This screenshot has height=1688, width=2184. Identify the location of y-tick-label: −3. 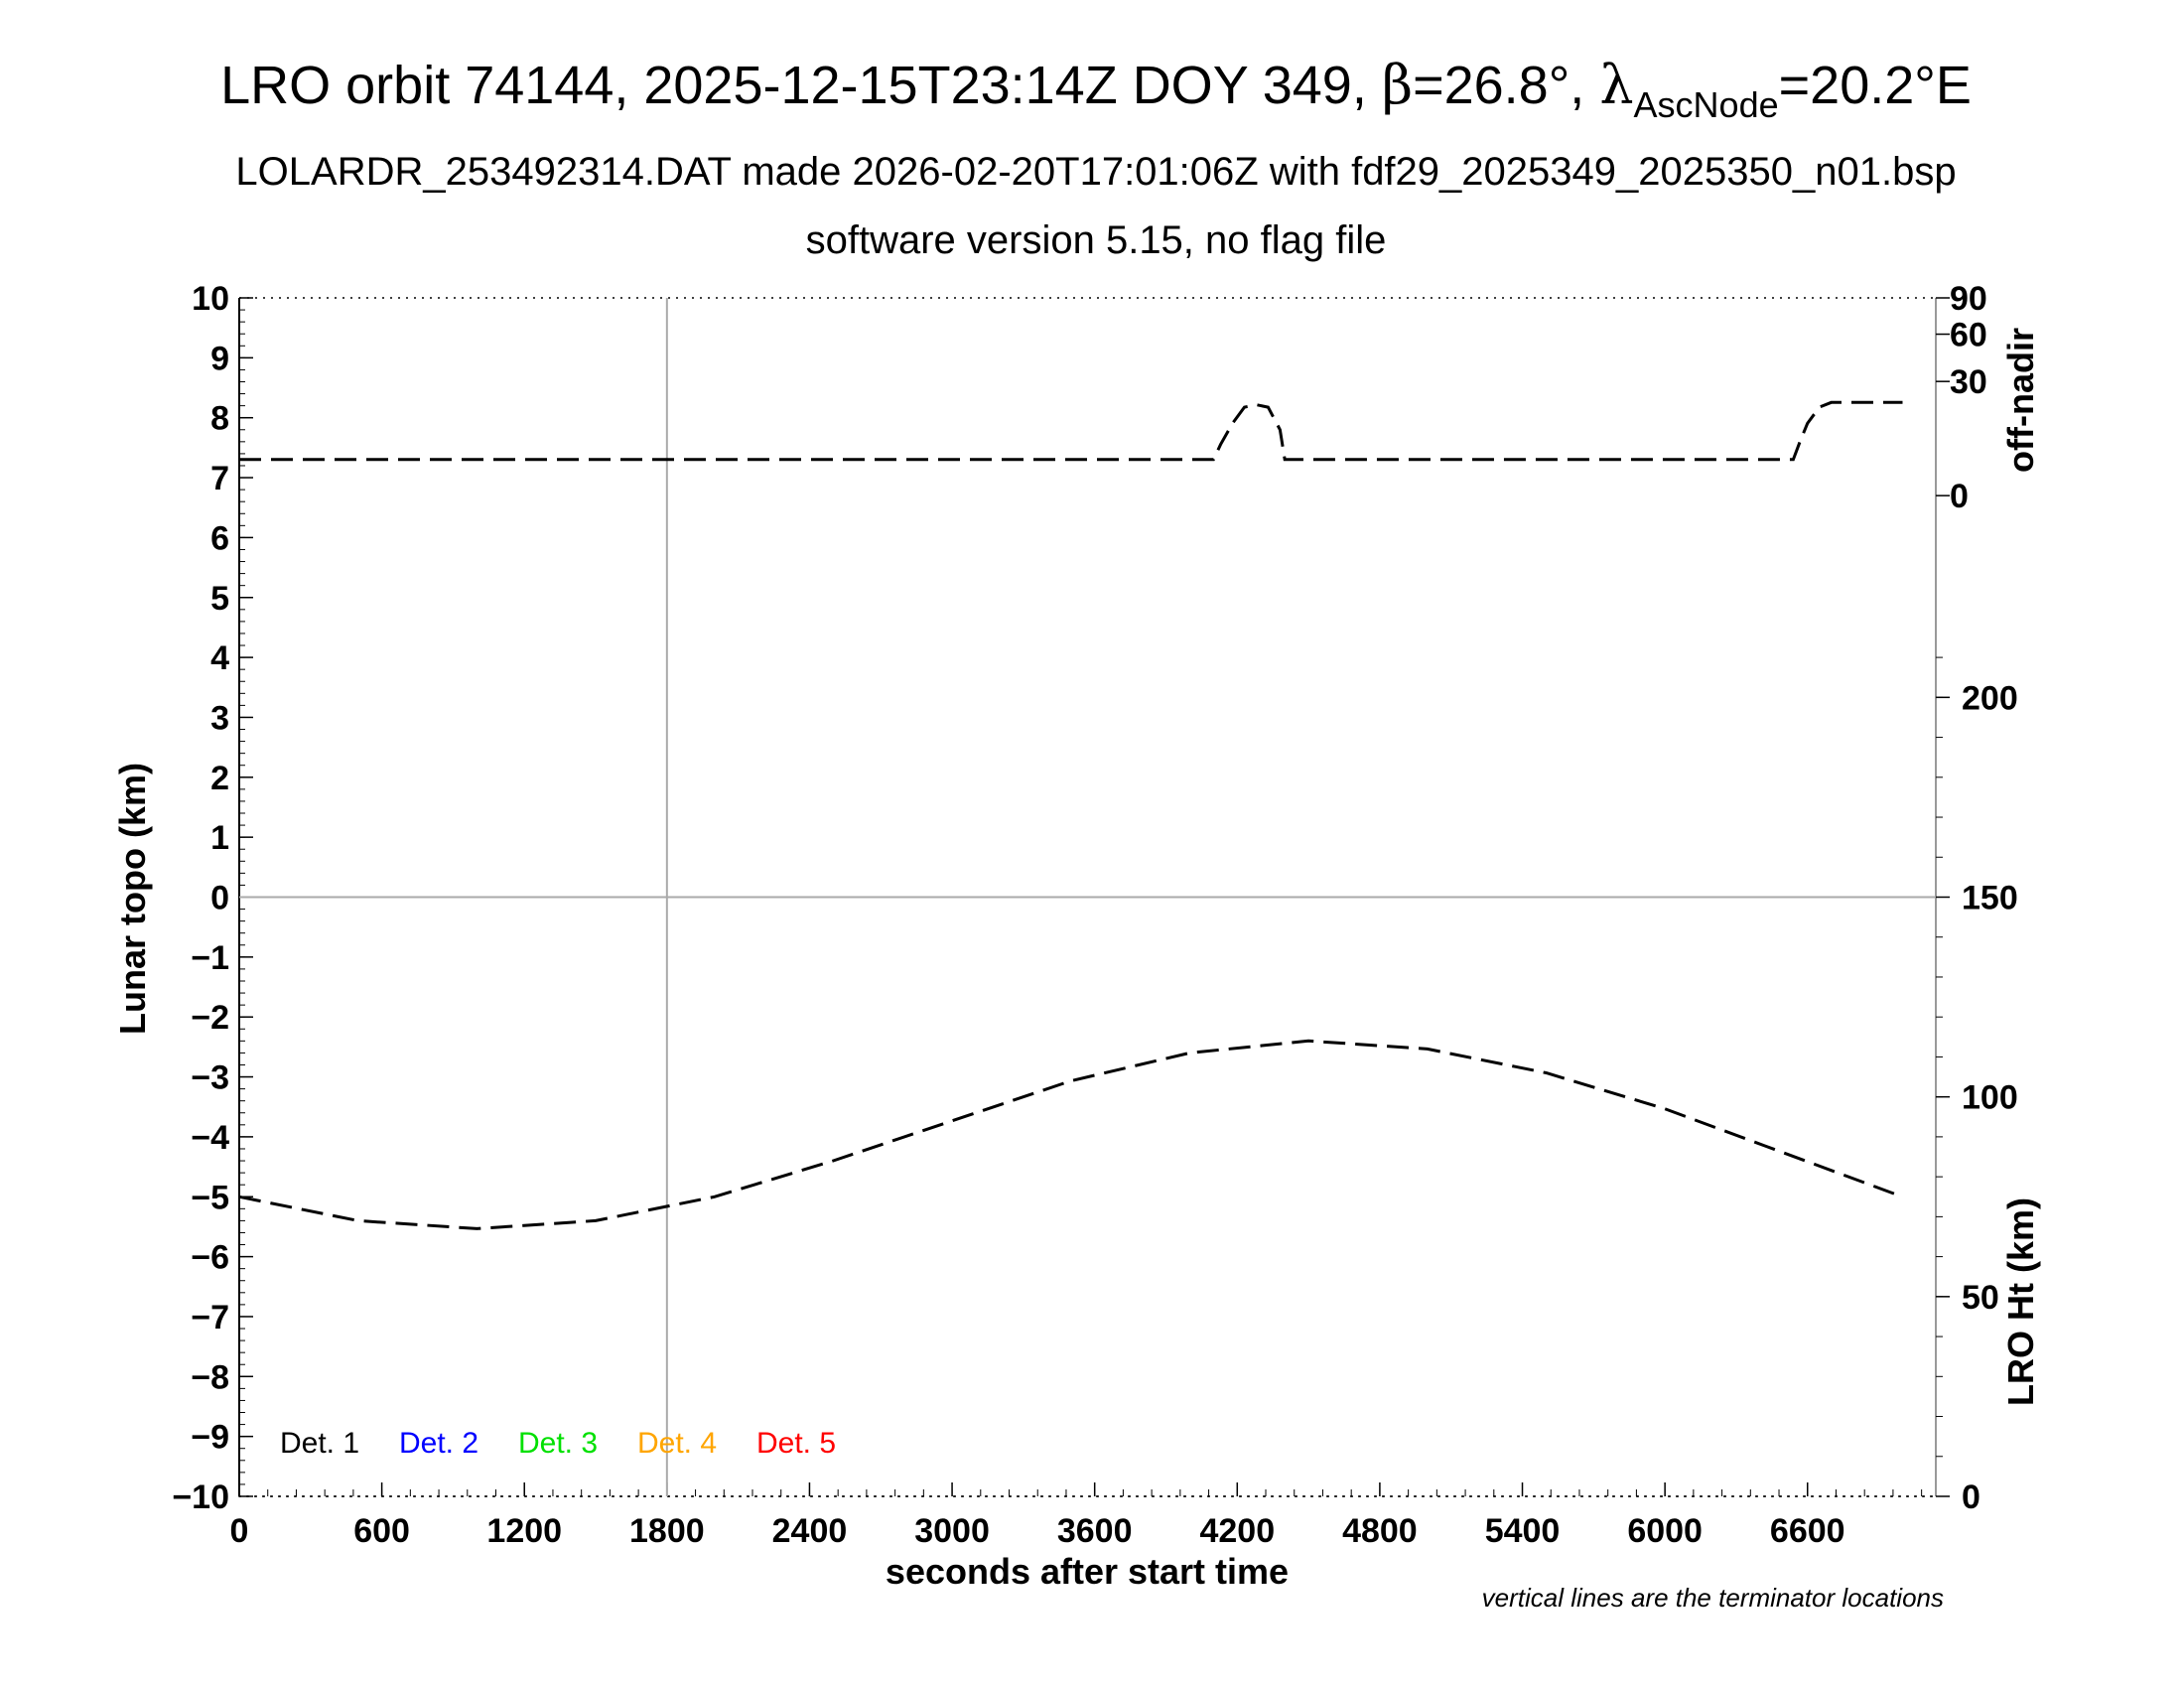
(210, 1078).